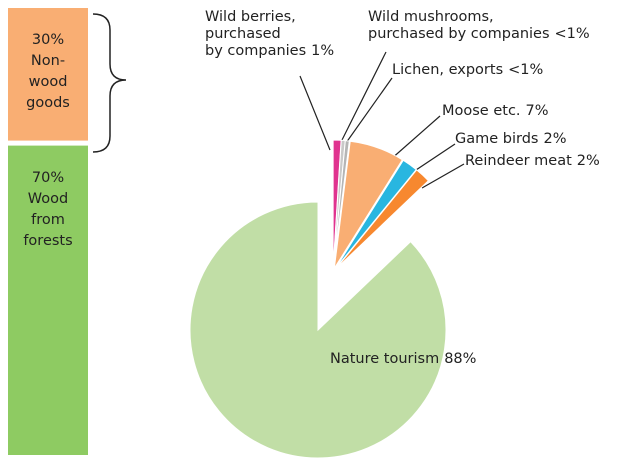 The height and width of the screenshot is (460, 620). I want to click on slice-label: Reindeer meat 2%, so click(532, 161).